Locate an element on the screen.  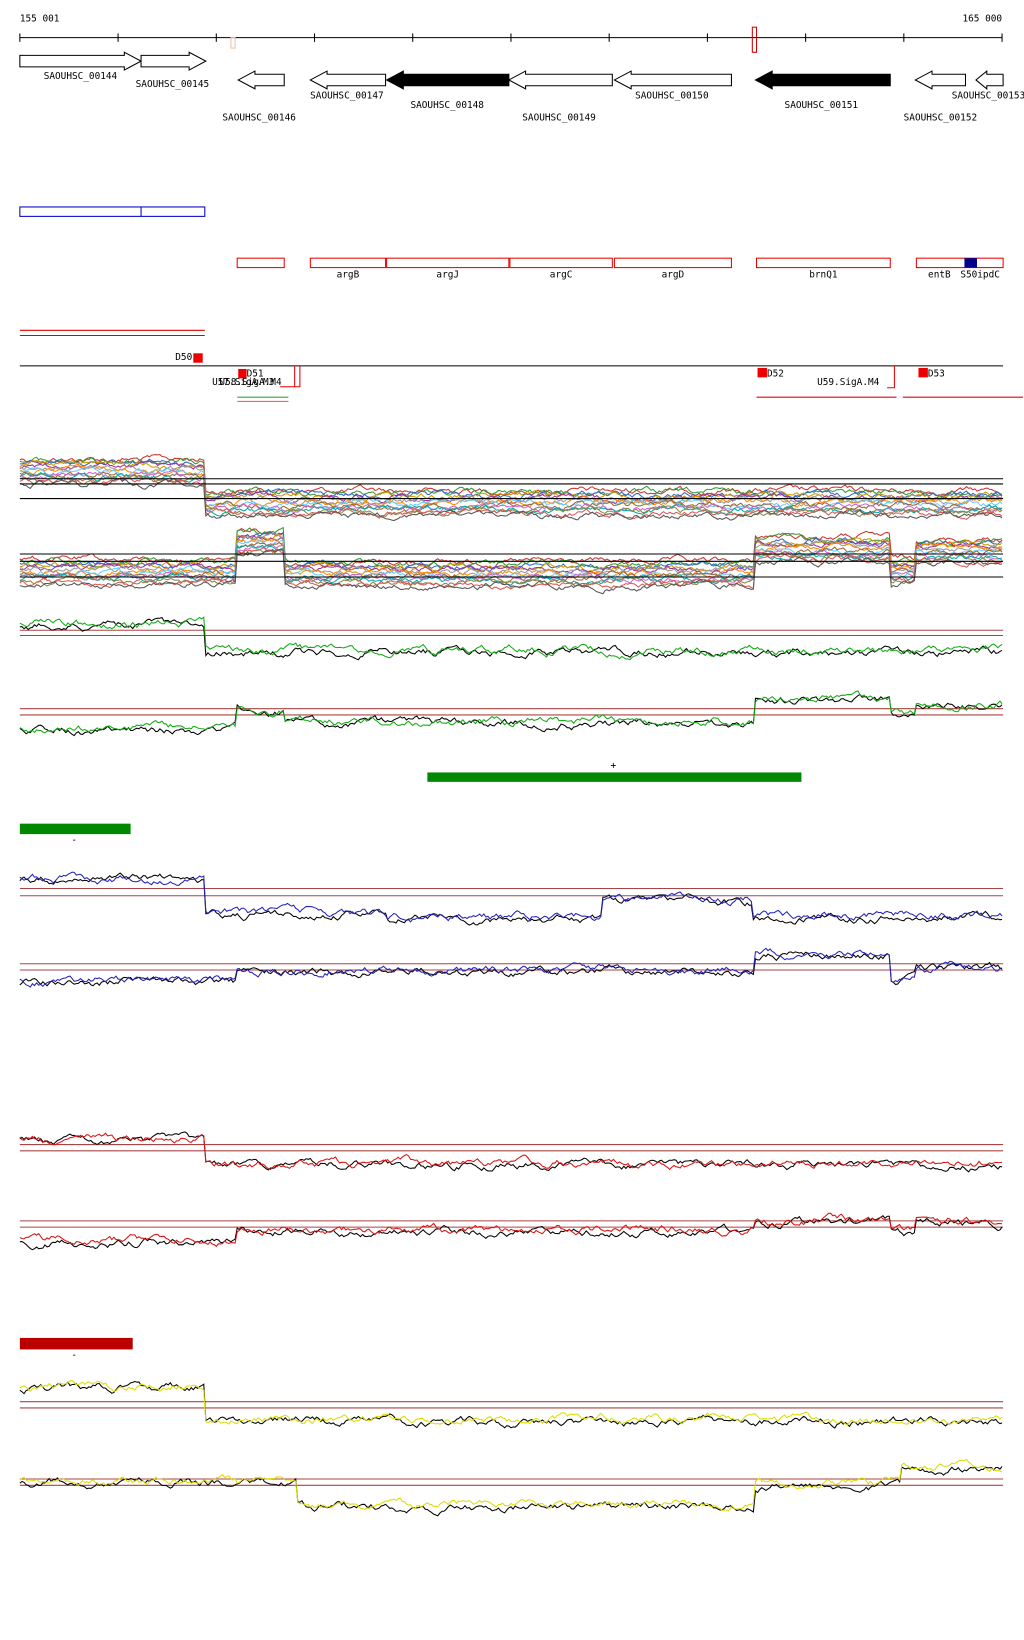
feature-label: argB is located at coordinates (348, 274).